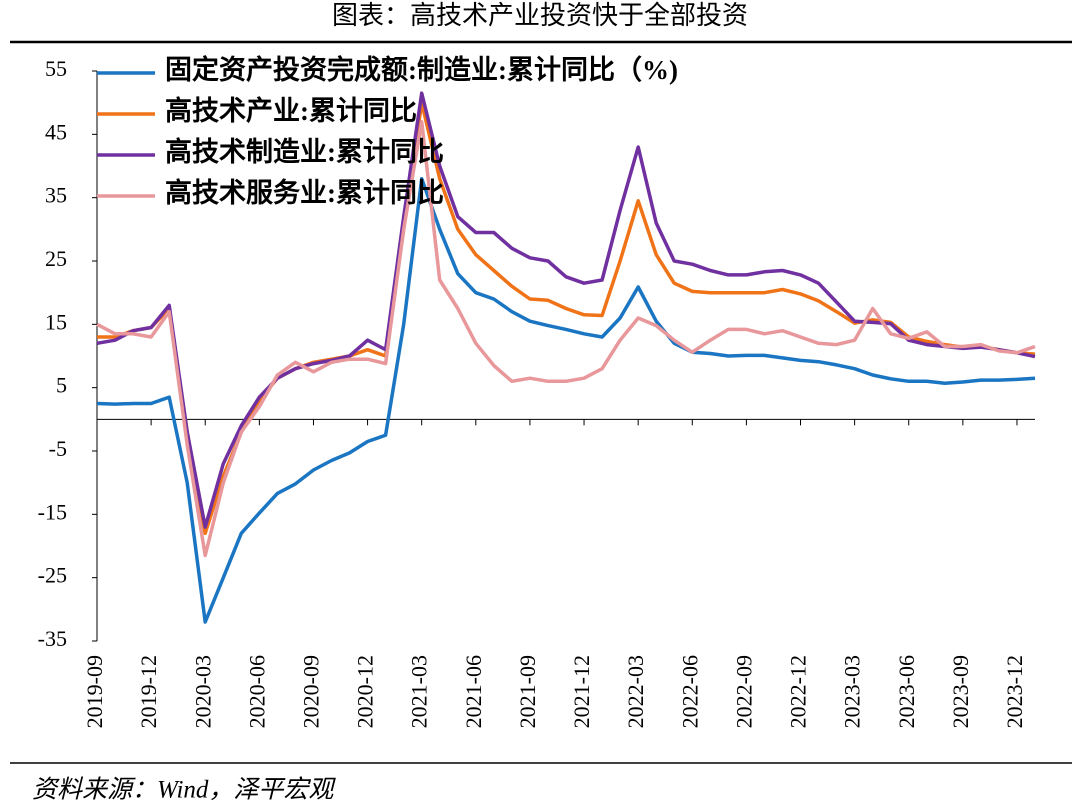 The width and height of the screenshot is (1080, 811). What do you see at coordinates (56, 258) in the screenshot?
I see `y-tick-label: 25` at bounding box center [56, 258].